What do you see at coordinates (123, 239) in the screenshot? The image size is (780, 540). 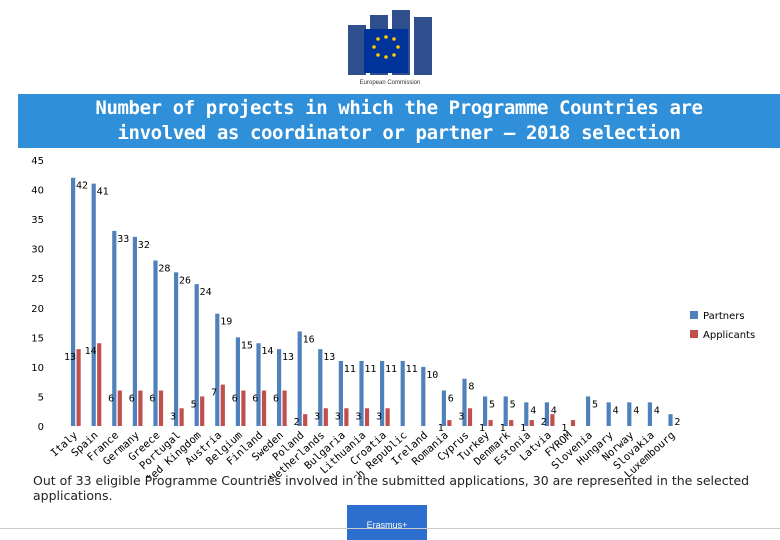 I see `partners-value-label: 33` at bounding box center [123, 239].